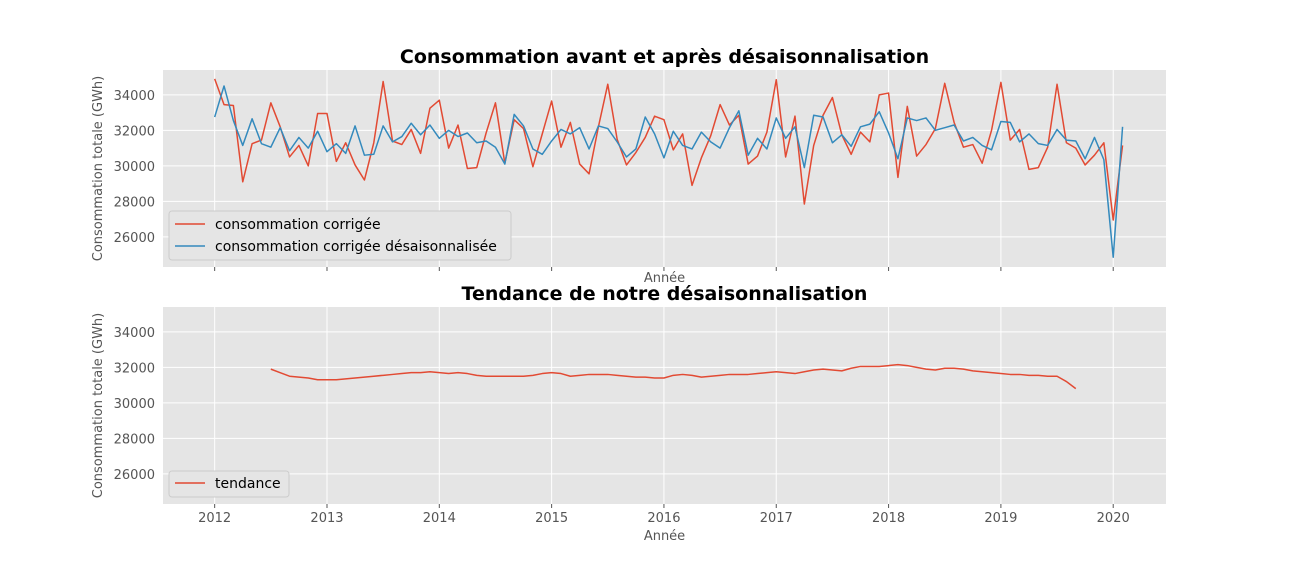 This screenshot has height=576, width=1296. I want to click on x-tick-label: 2017, so click(776, 518).